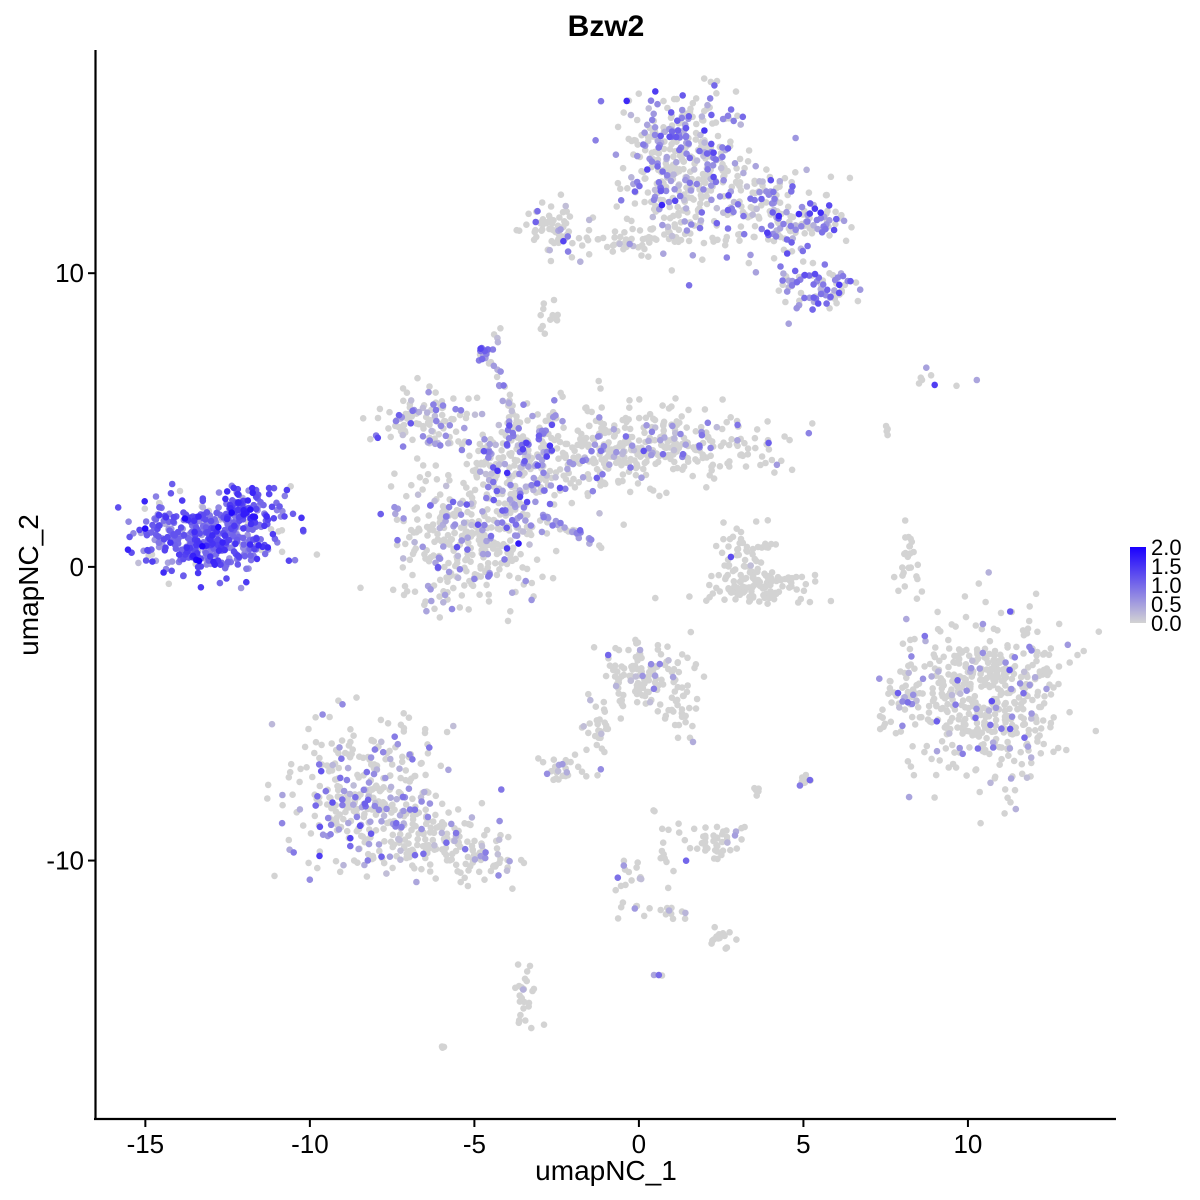  What do you see at coordinates (606, 1170) in the screenshot?
I see `x-axis-title: umapNC_1` at bounding box center [606, 1170].